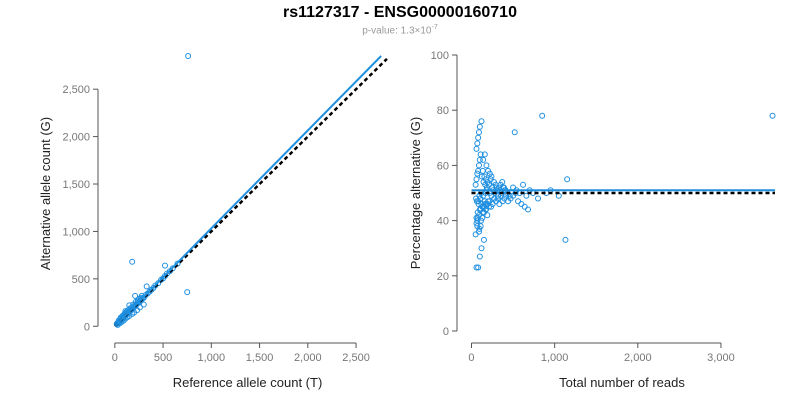 The width and height of the screenshot is (800, 400). I want to click on chart1-y-tick-label: 1,500, so click(76, 185).